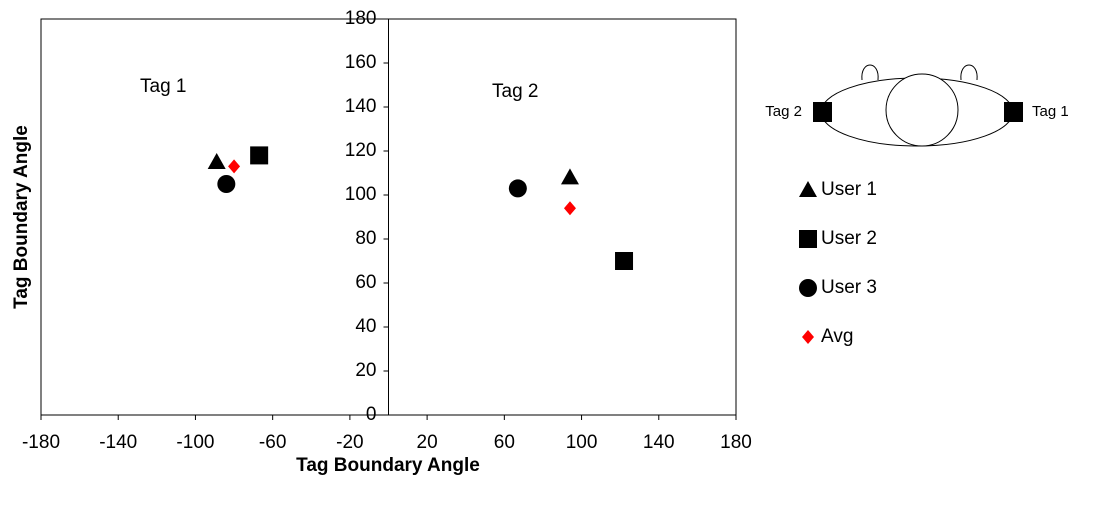 This screenshot has width=1099, height=511. Describe the element at coordinates (504, 442) in the screenshot. I see `x-tick-label: 60` at that location.